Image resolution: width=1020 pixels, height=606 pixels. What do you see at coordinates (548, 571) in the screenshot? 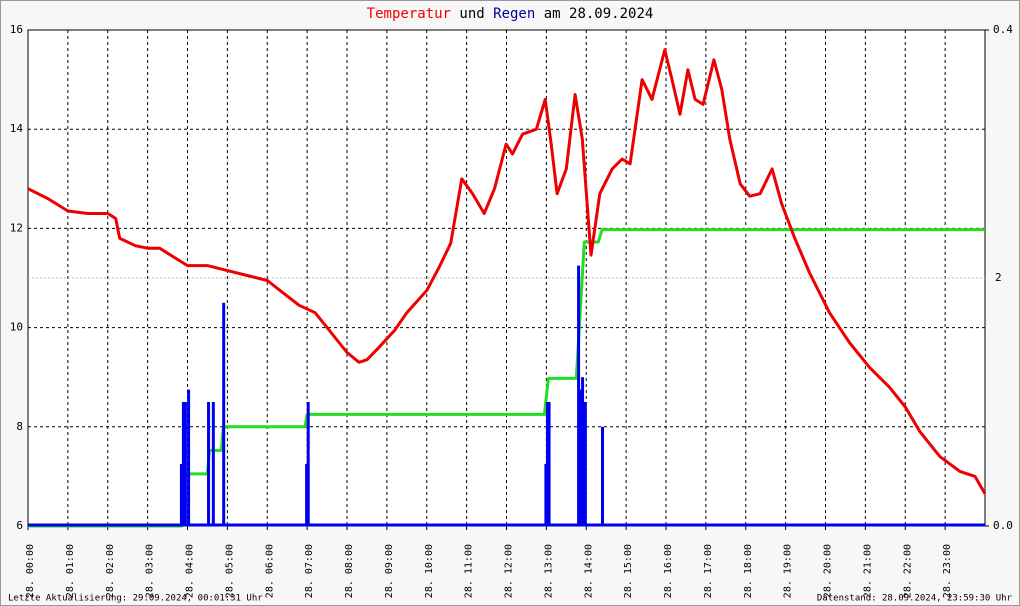
I see `x-tick-label: 28. 13:00` at bounding box center [548, 571].